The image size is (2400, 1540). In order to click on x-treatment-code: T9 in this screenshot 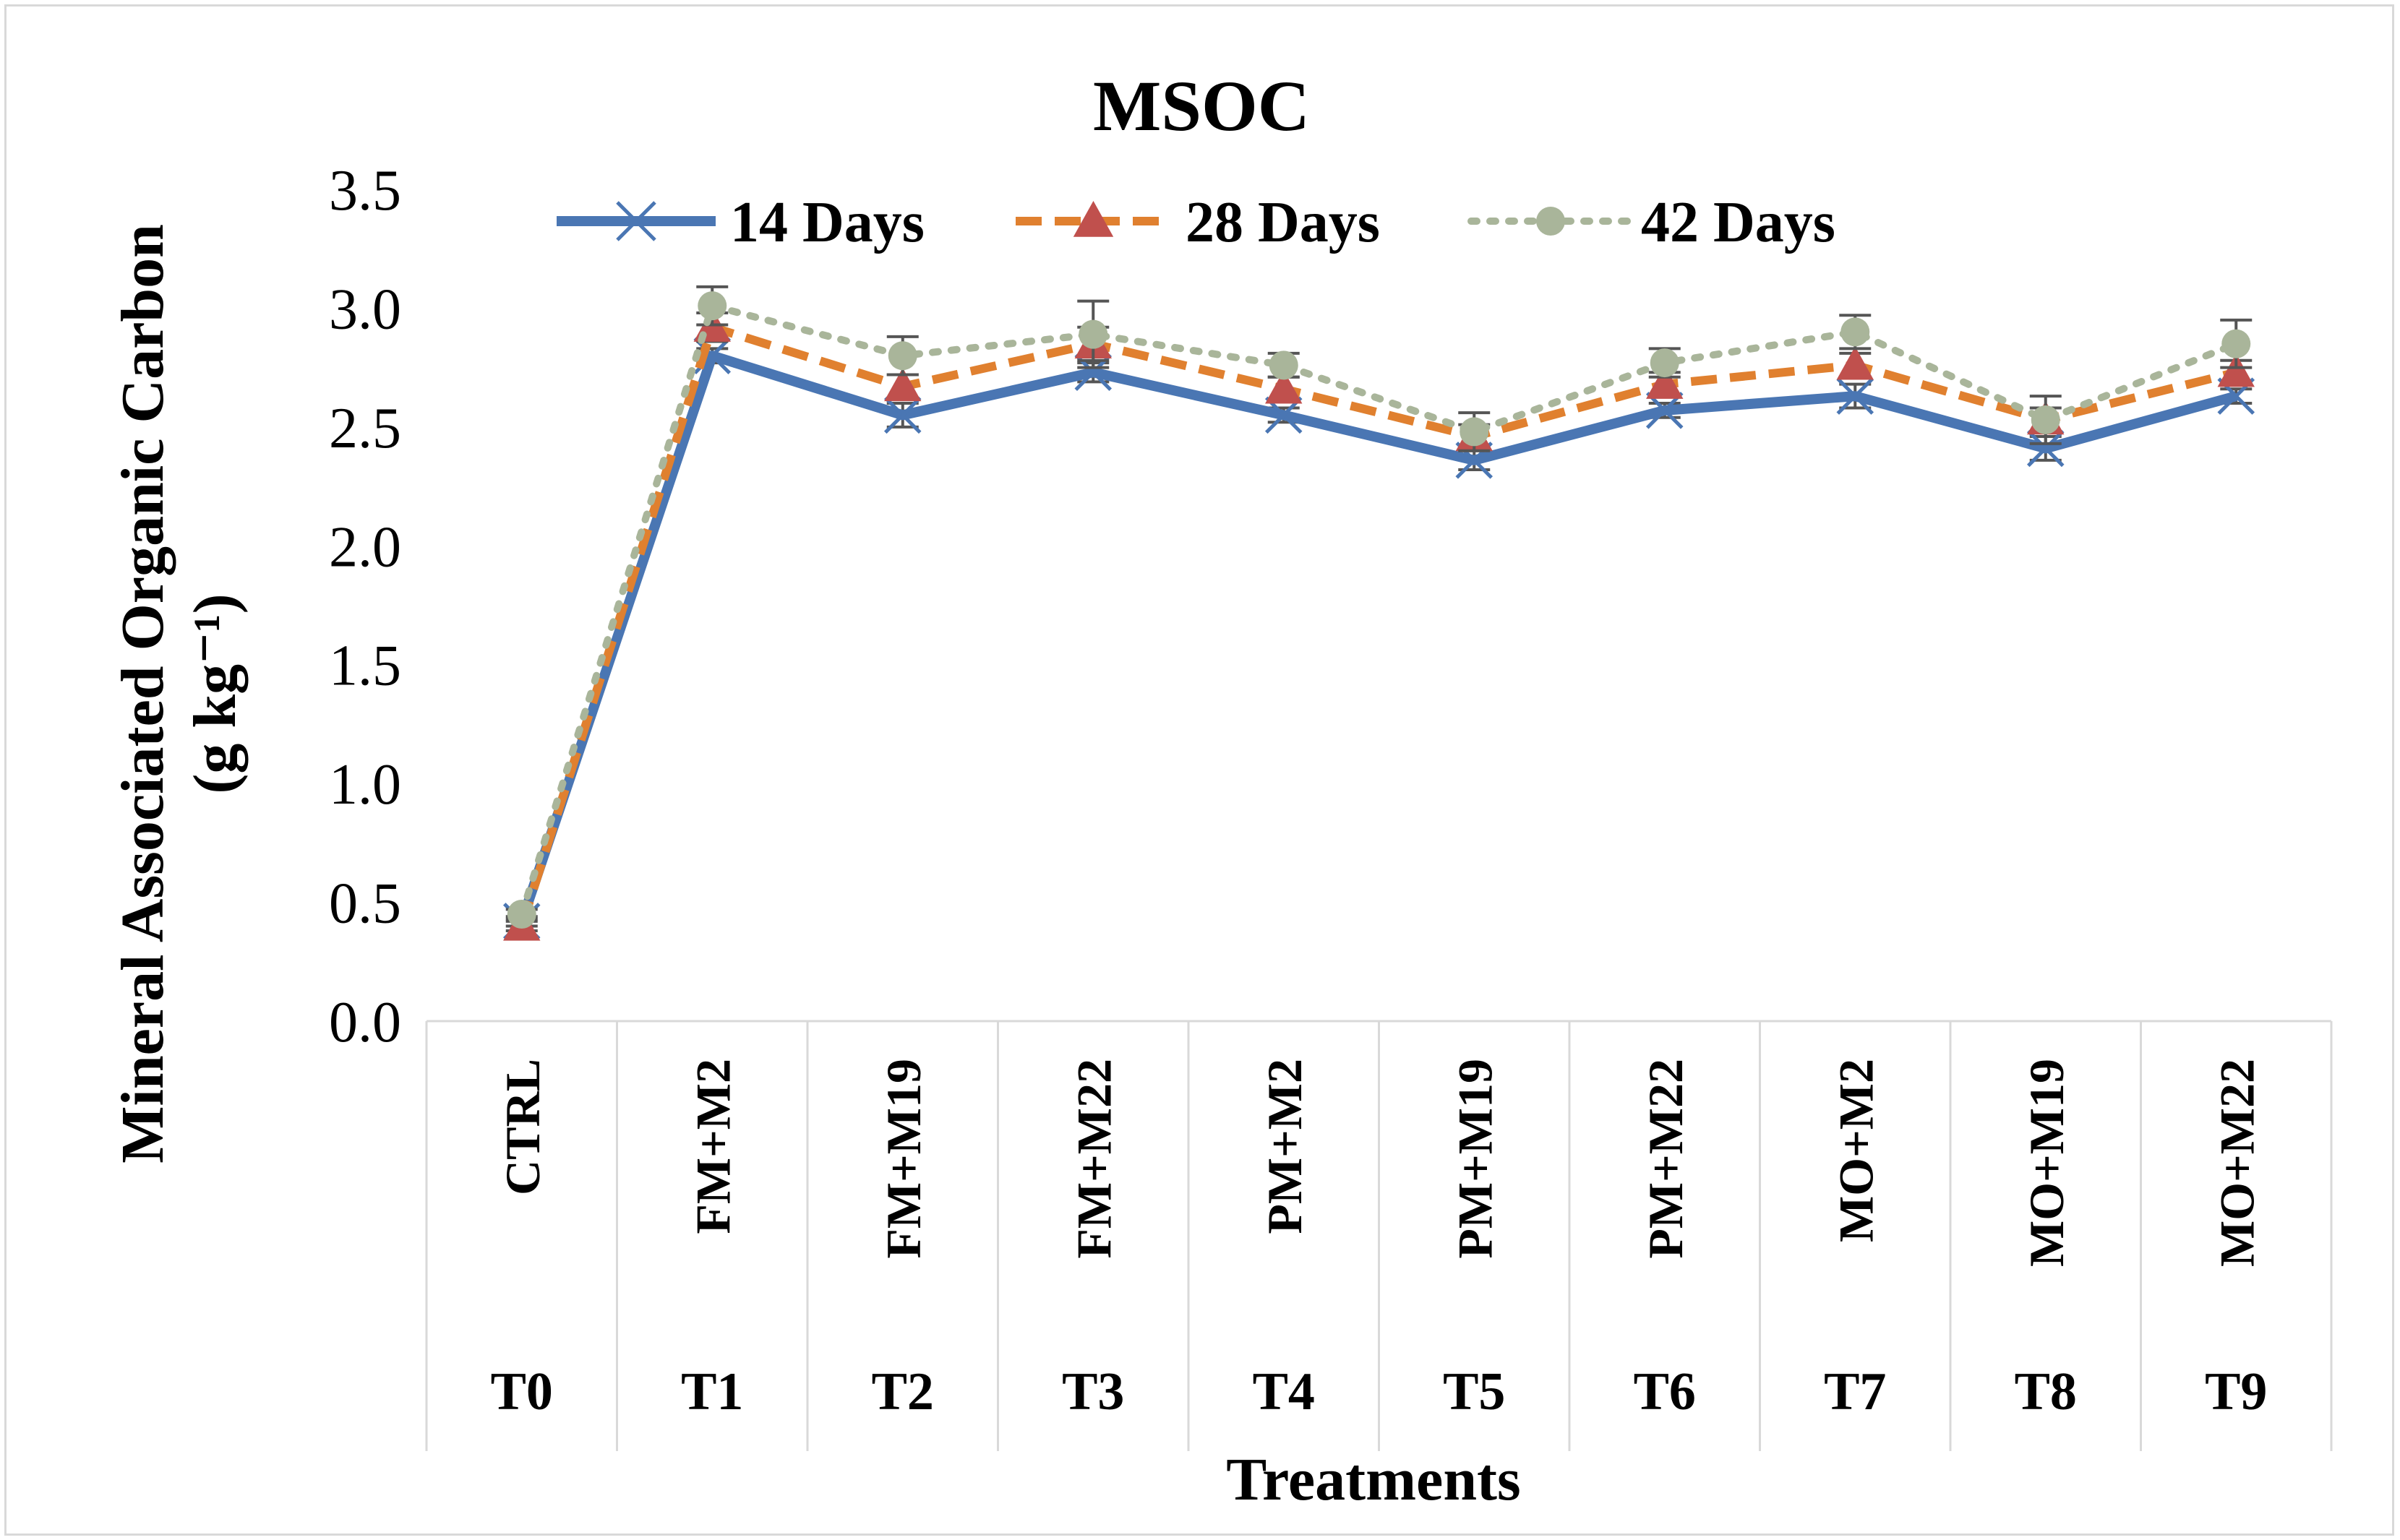, I will do `click(2236, 1391)`.